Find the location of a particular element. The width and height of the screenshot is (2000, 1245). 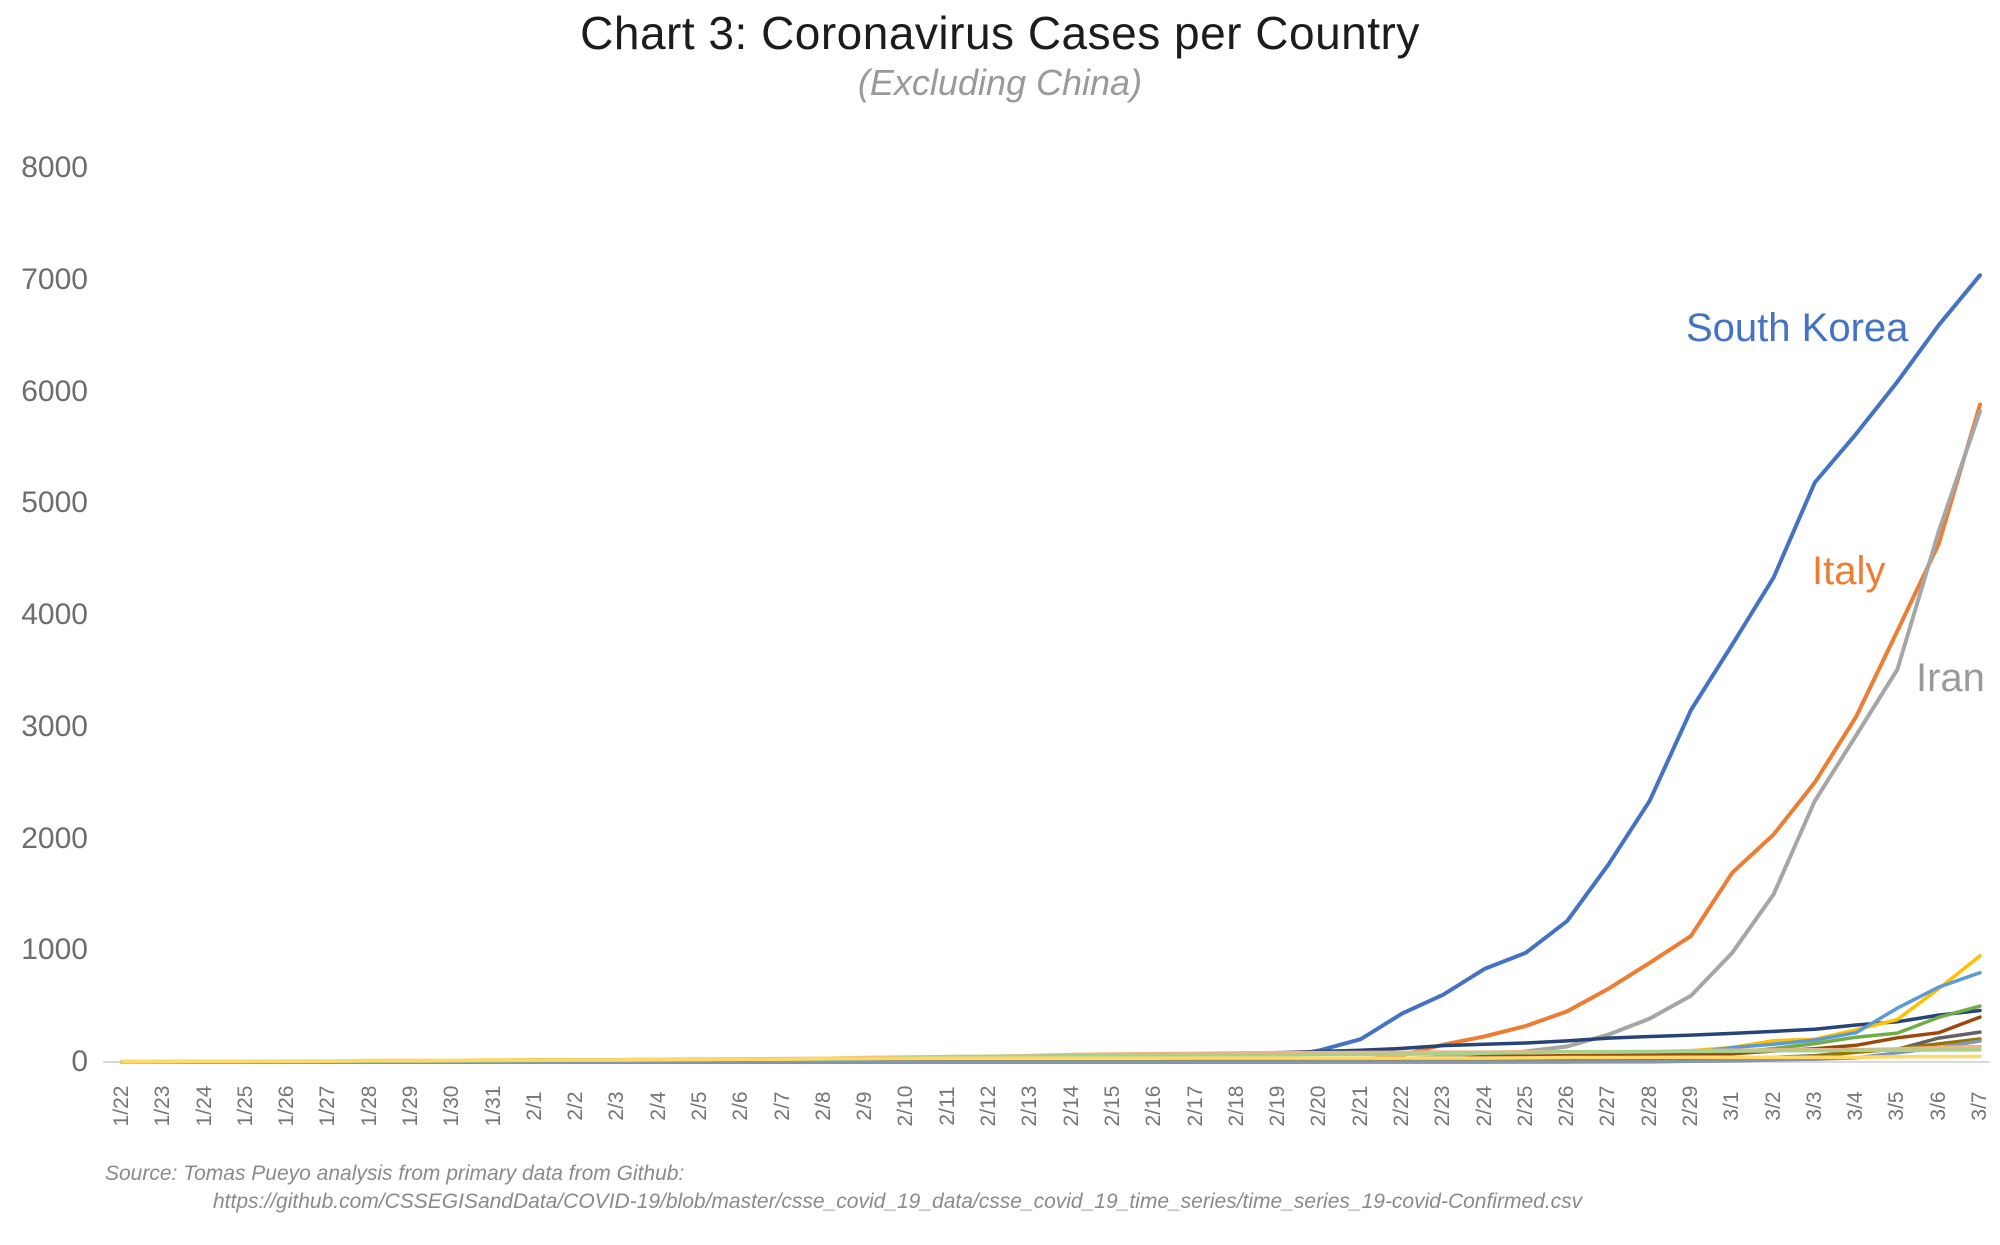

y-tick-label: 6000 is located at coordinates (54, 391).